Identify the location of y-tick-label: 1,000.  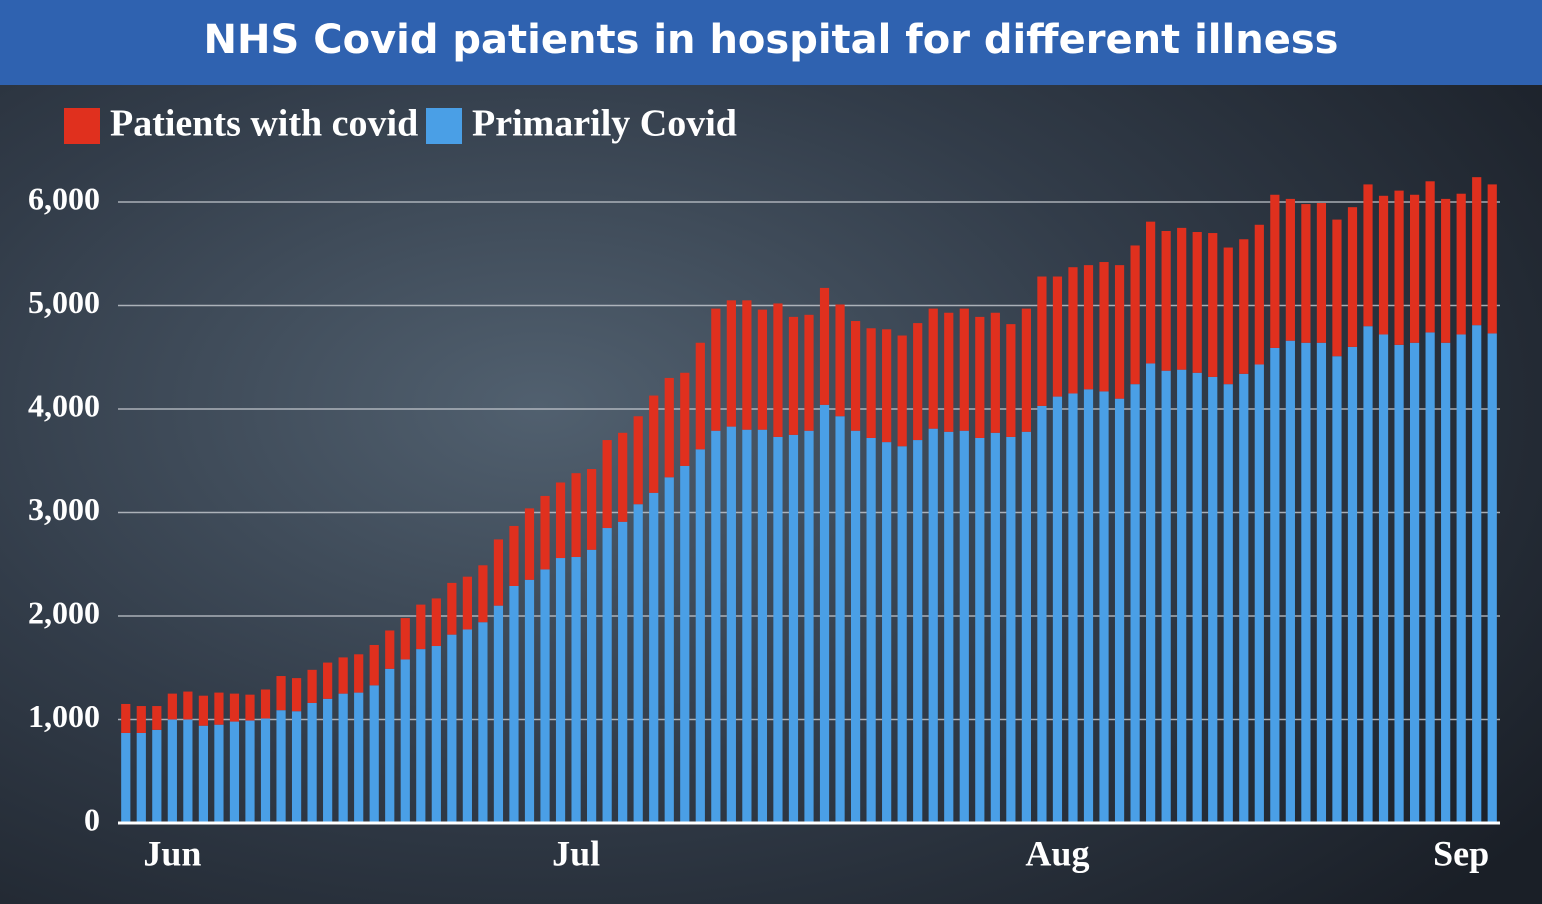
(64, 716).